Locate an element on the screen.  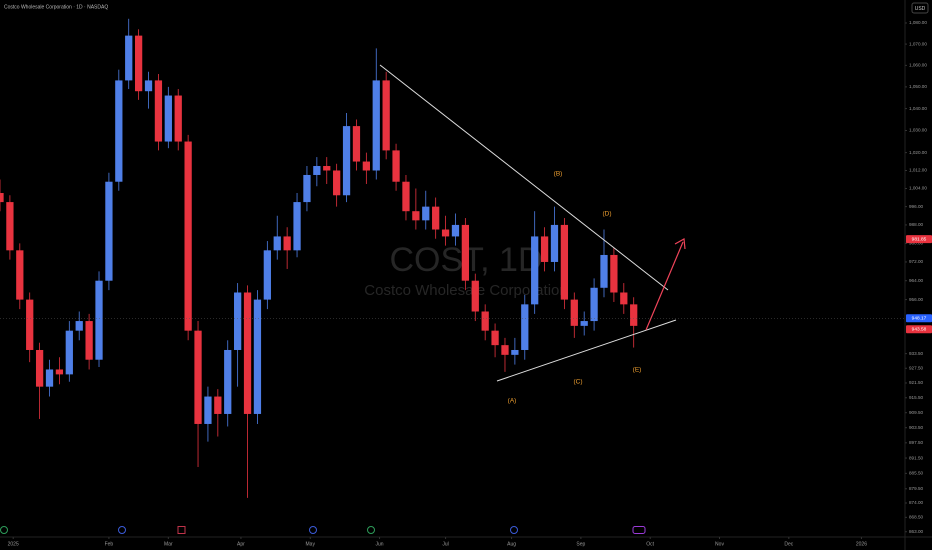
y-tick-label: 921.50 is located at coordinates (916, 382).